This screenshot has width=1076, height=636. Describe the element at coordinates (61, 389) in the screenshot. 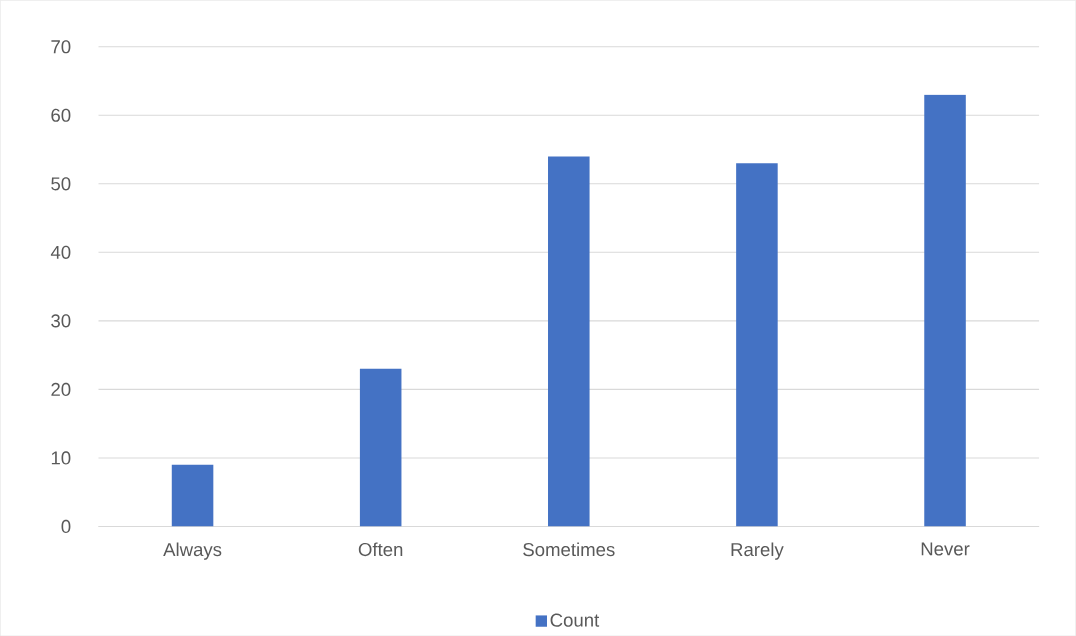

I see `y-tick-label: 20` at that location.